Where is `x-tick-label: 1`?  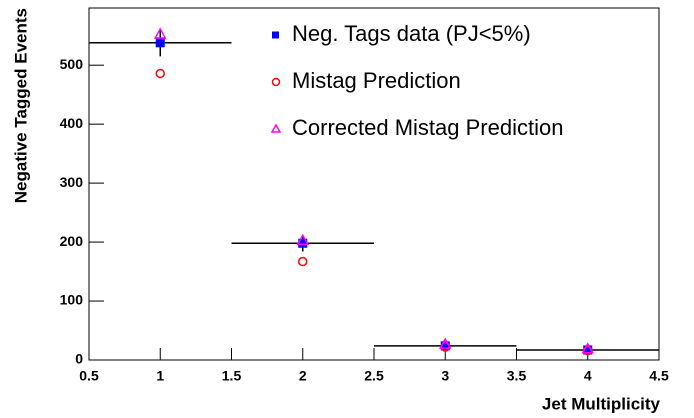 x-tick-label: 1 is located at coordinates (160, 376).